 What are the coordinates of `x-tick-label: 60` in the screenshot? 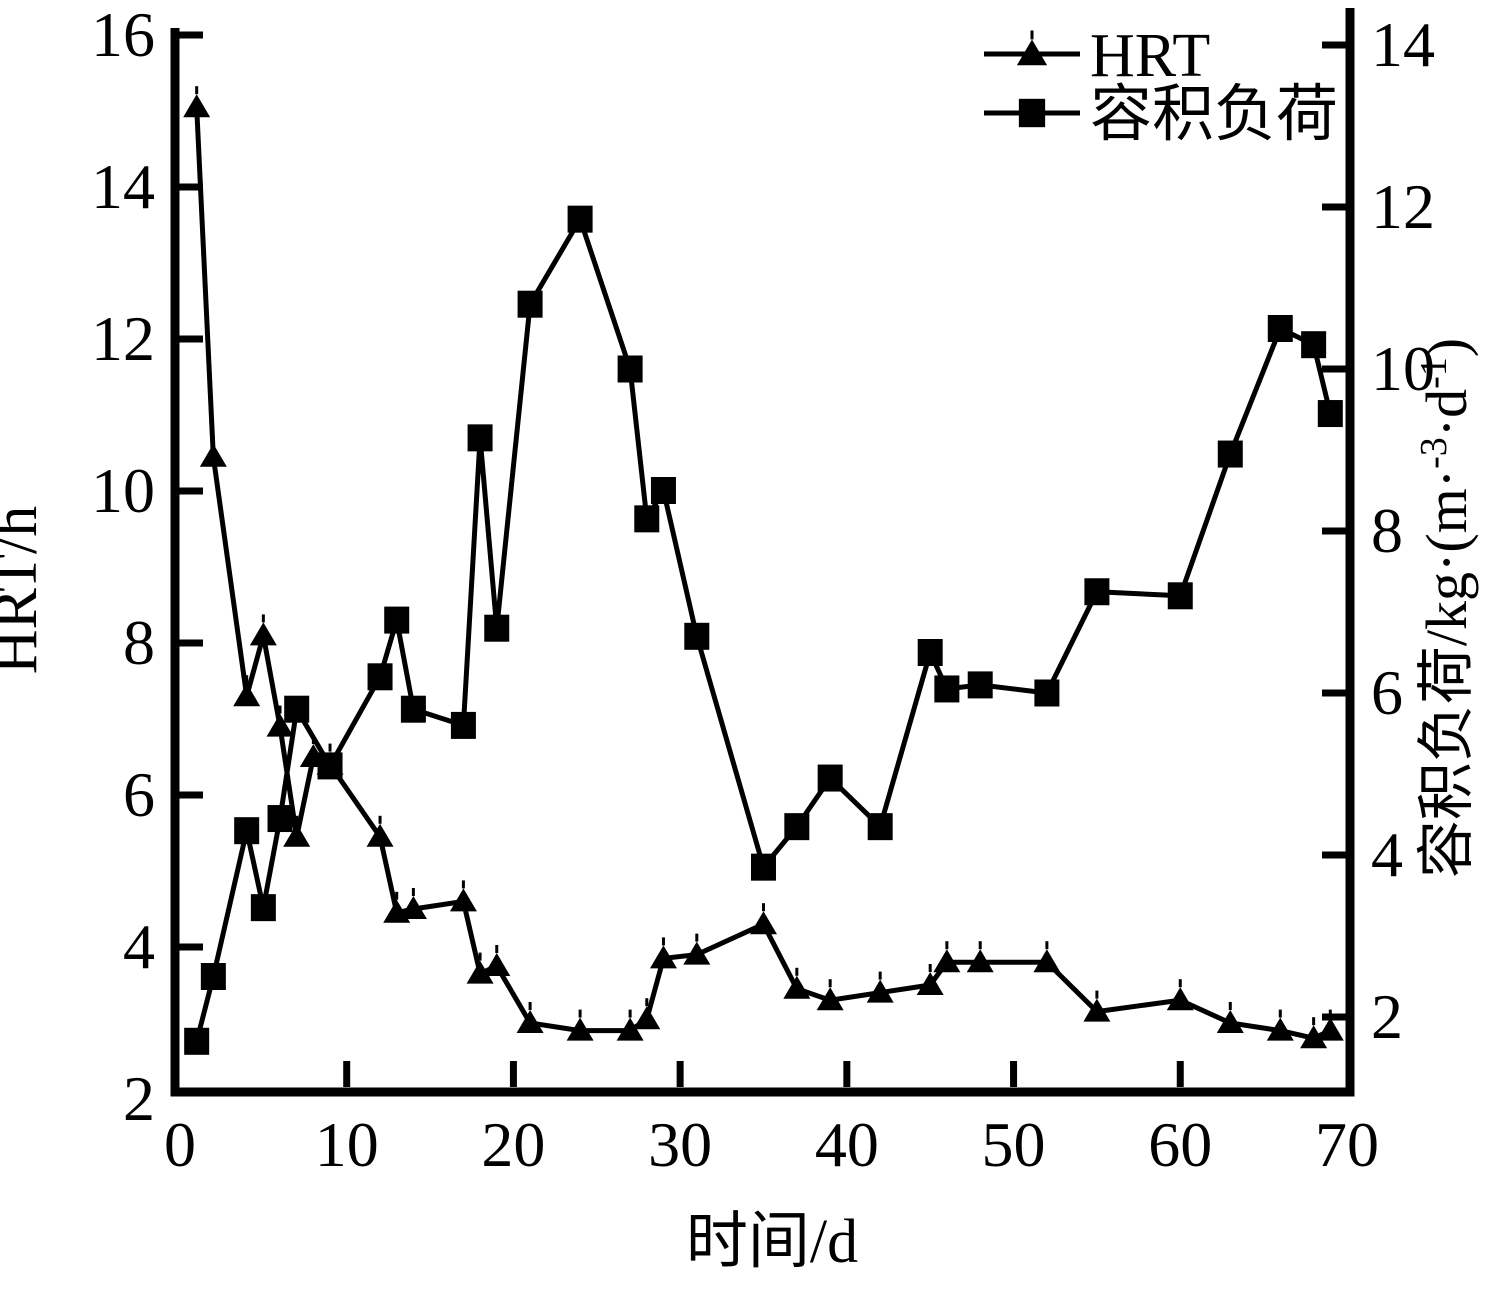 It's located at (1180, 1144).